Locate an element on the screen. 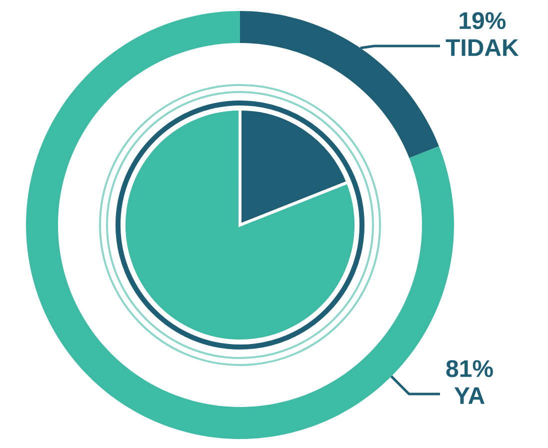  slice-label: TIDAK is located at coordinates (482, 47).